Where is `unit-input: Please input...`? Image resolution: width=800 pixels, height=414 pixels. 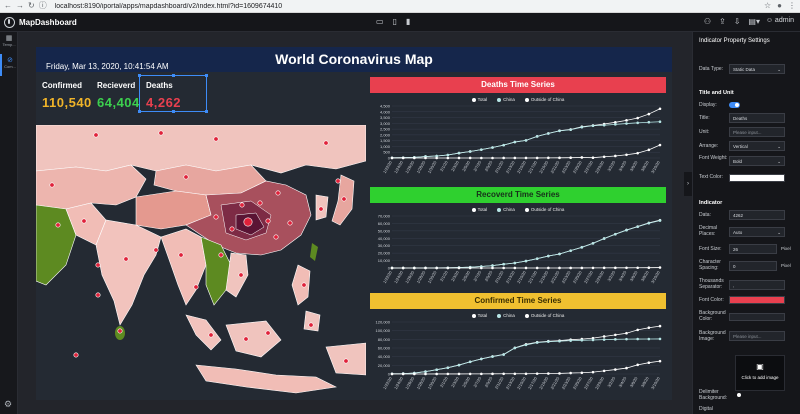 unit-input: Please input... is located at coordinates (757, 132).